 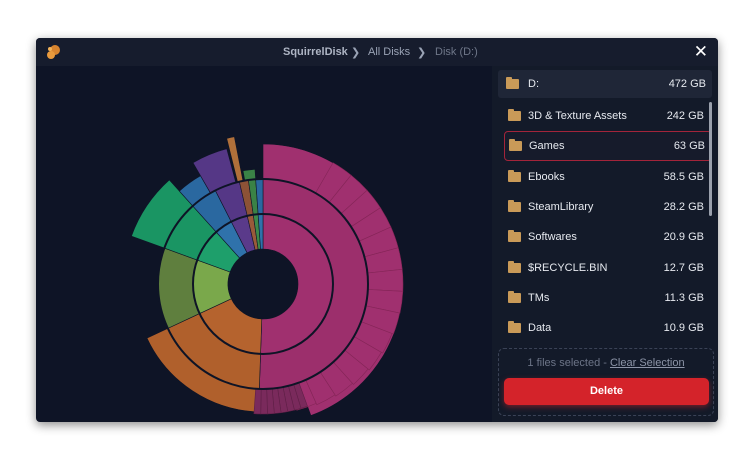 I want to click on item-size: 63 GB, so click(x=689, y=146).